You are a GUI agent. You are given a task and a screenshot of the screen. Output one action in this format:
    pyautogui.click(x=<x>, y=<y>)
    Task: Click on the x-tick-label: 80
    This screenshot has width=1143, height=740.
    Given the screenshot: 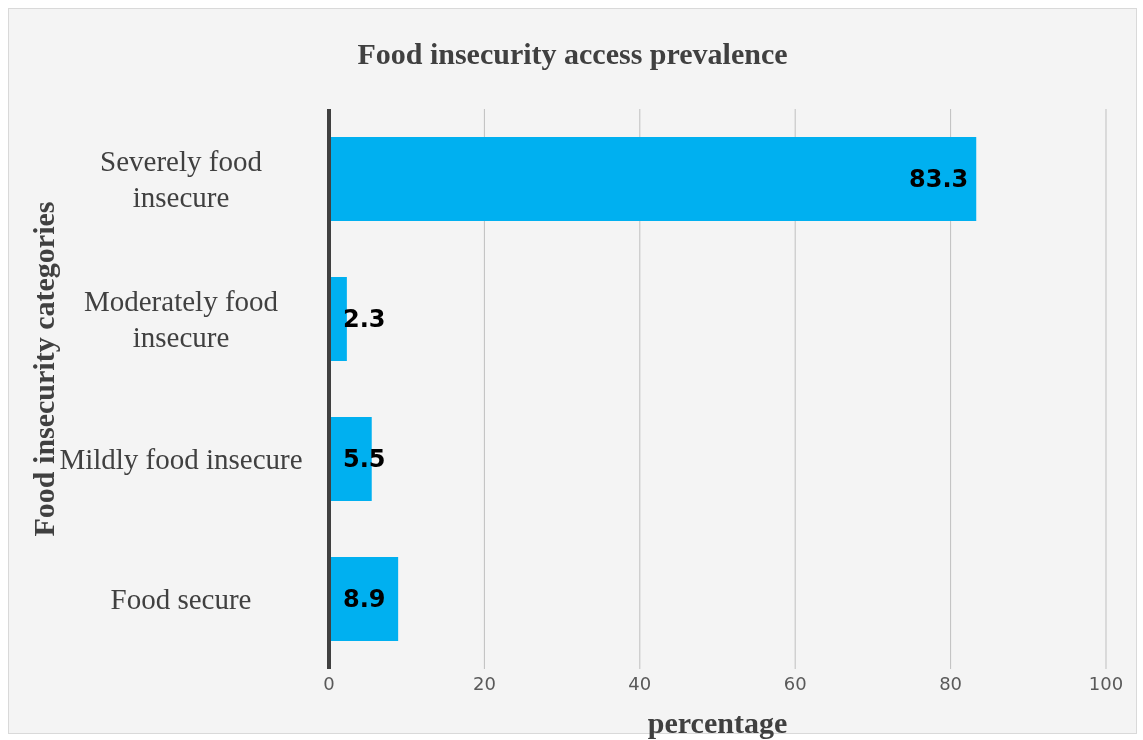 What is the action you would take?
    pyautogui.click(x=951, y=683)
    